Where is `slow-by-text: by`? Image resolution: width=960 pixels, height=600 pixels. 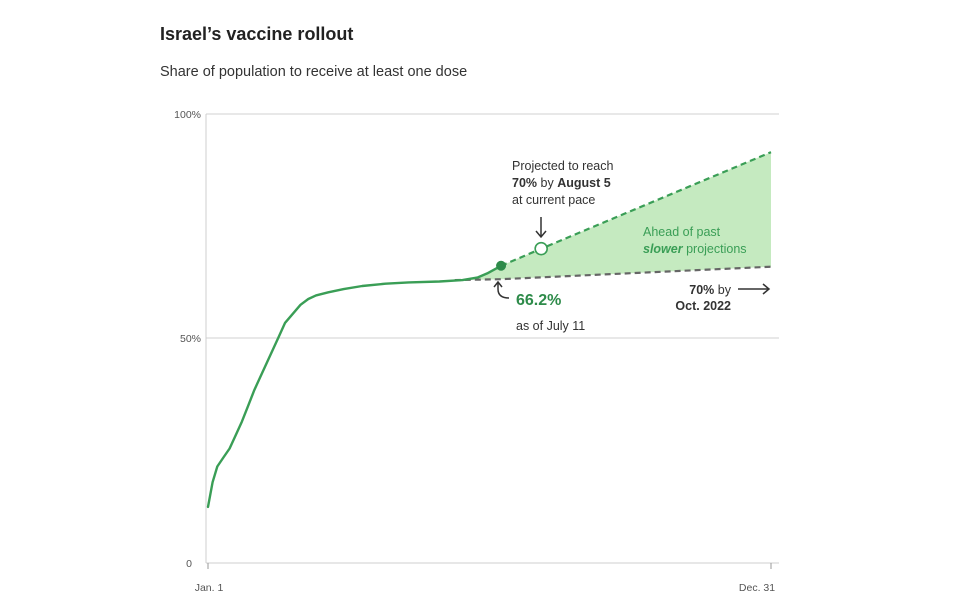
slow-by-text: by is located at coordinates (722, 290).